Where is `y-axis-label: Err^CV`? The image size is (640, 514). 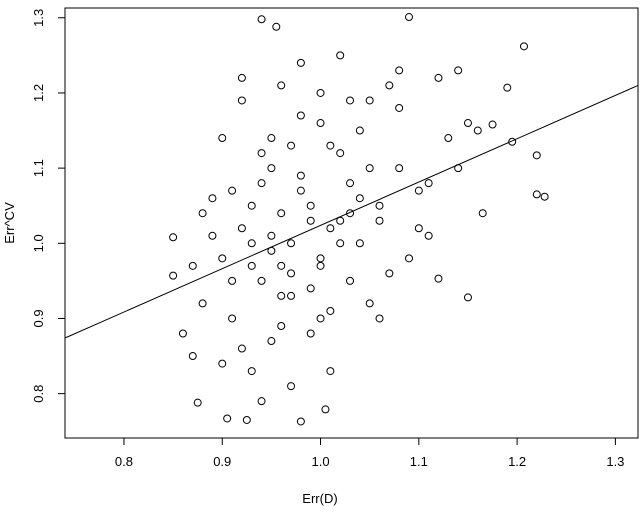
y-axis-label: Err^CV is located at coordinates (9, 223).